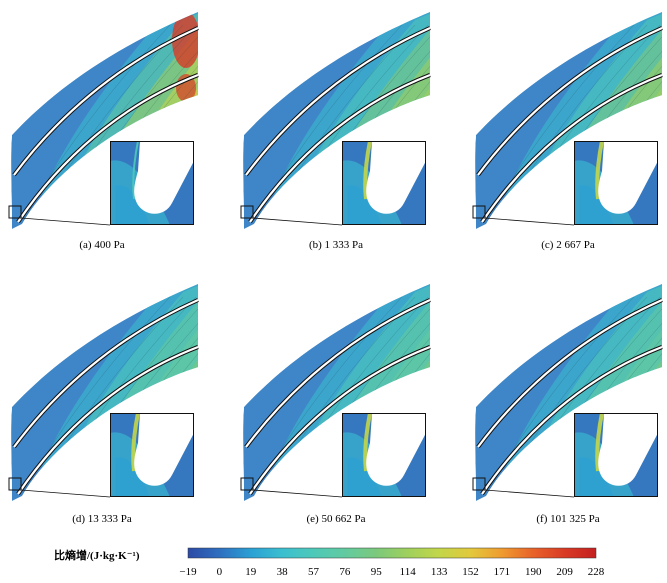  Describe the element at coordinates (377, 572) in the screenshot. I see `colorbar-tick-label: 95` at that location.